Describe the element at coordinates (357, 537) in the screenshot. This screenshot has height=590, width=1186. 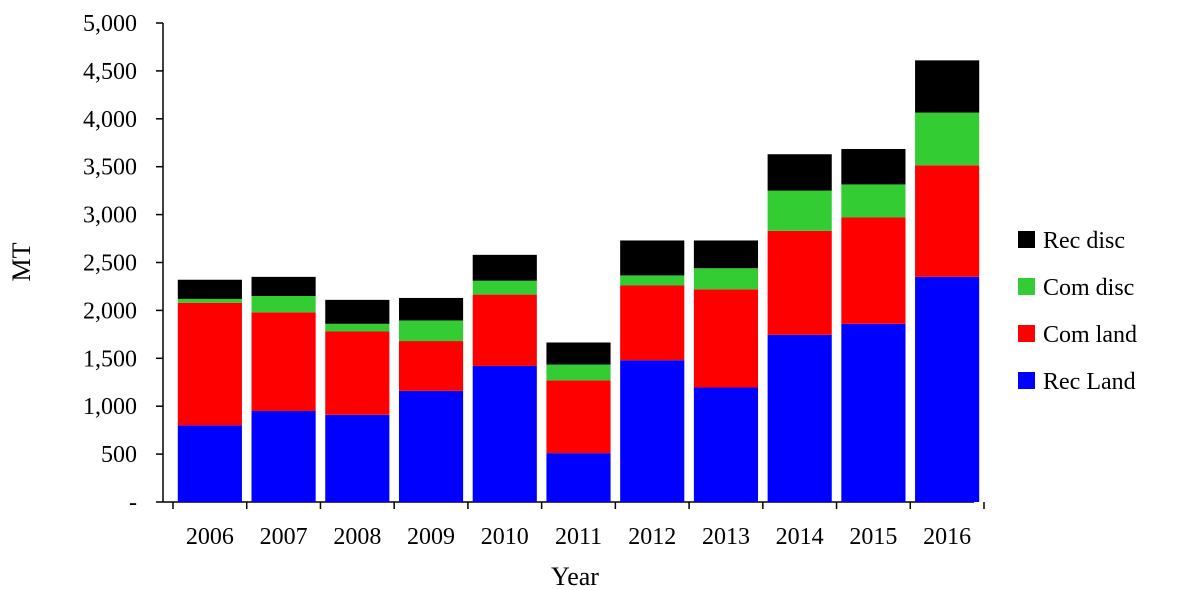
I see `x-tick-label: 2008` at that location.